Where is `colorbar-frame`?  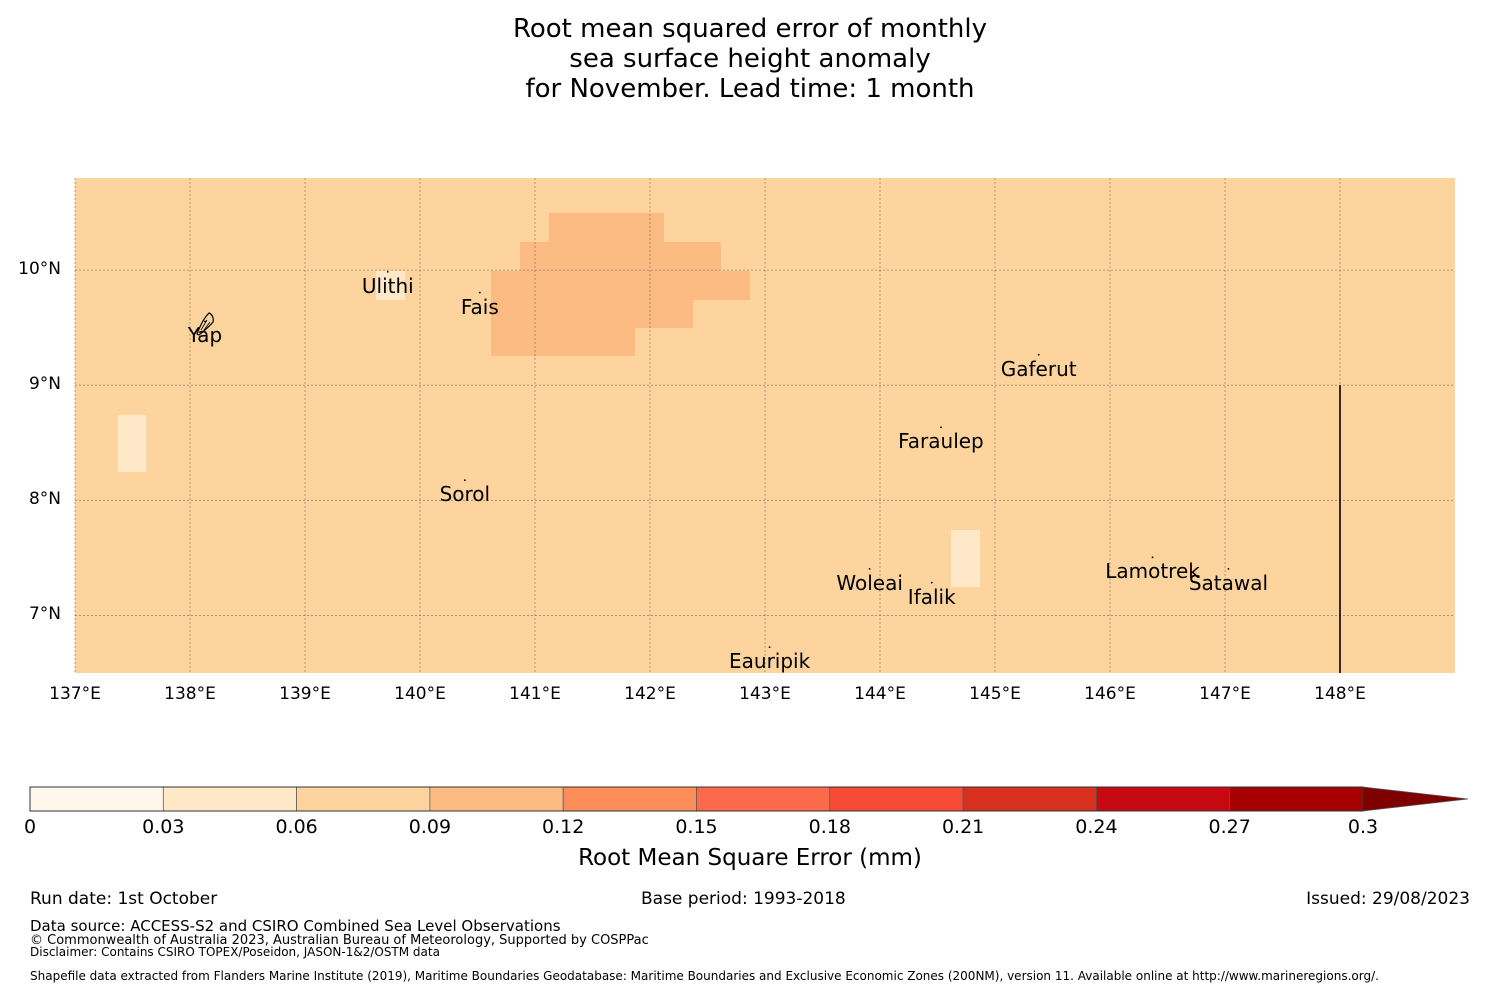
colorbar-frame is located at coordinates (696, 799).